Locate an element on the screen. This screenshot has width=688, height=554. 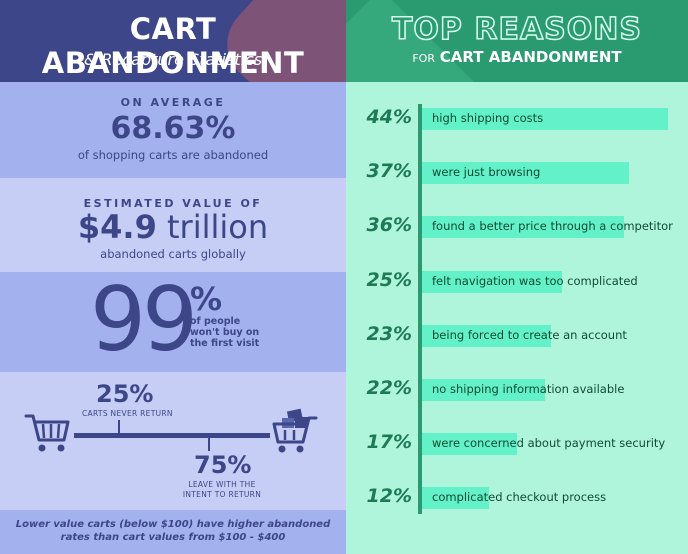
reason-row: 17% were concerned about payment security is located at coordinates (517, 444).